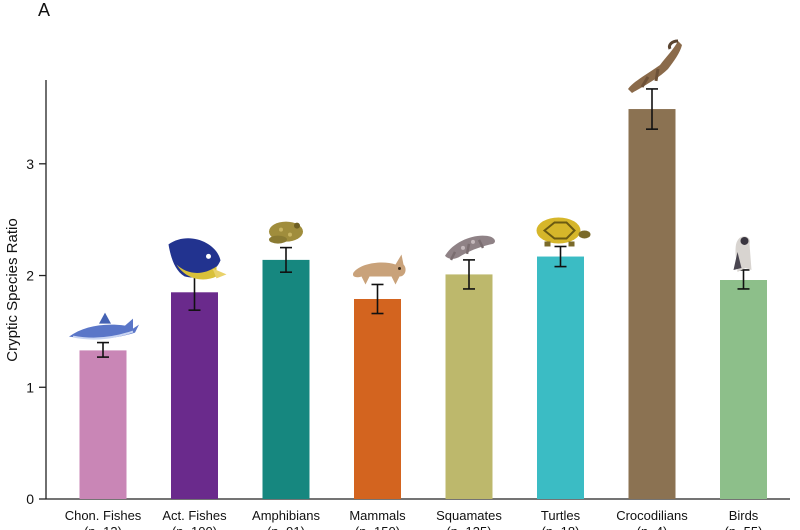  I want to click on category-sublabel: (n=135), so click(468, 527).